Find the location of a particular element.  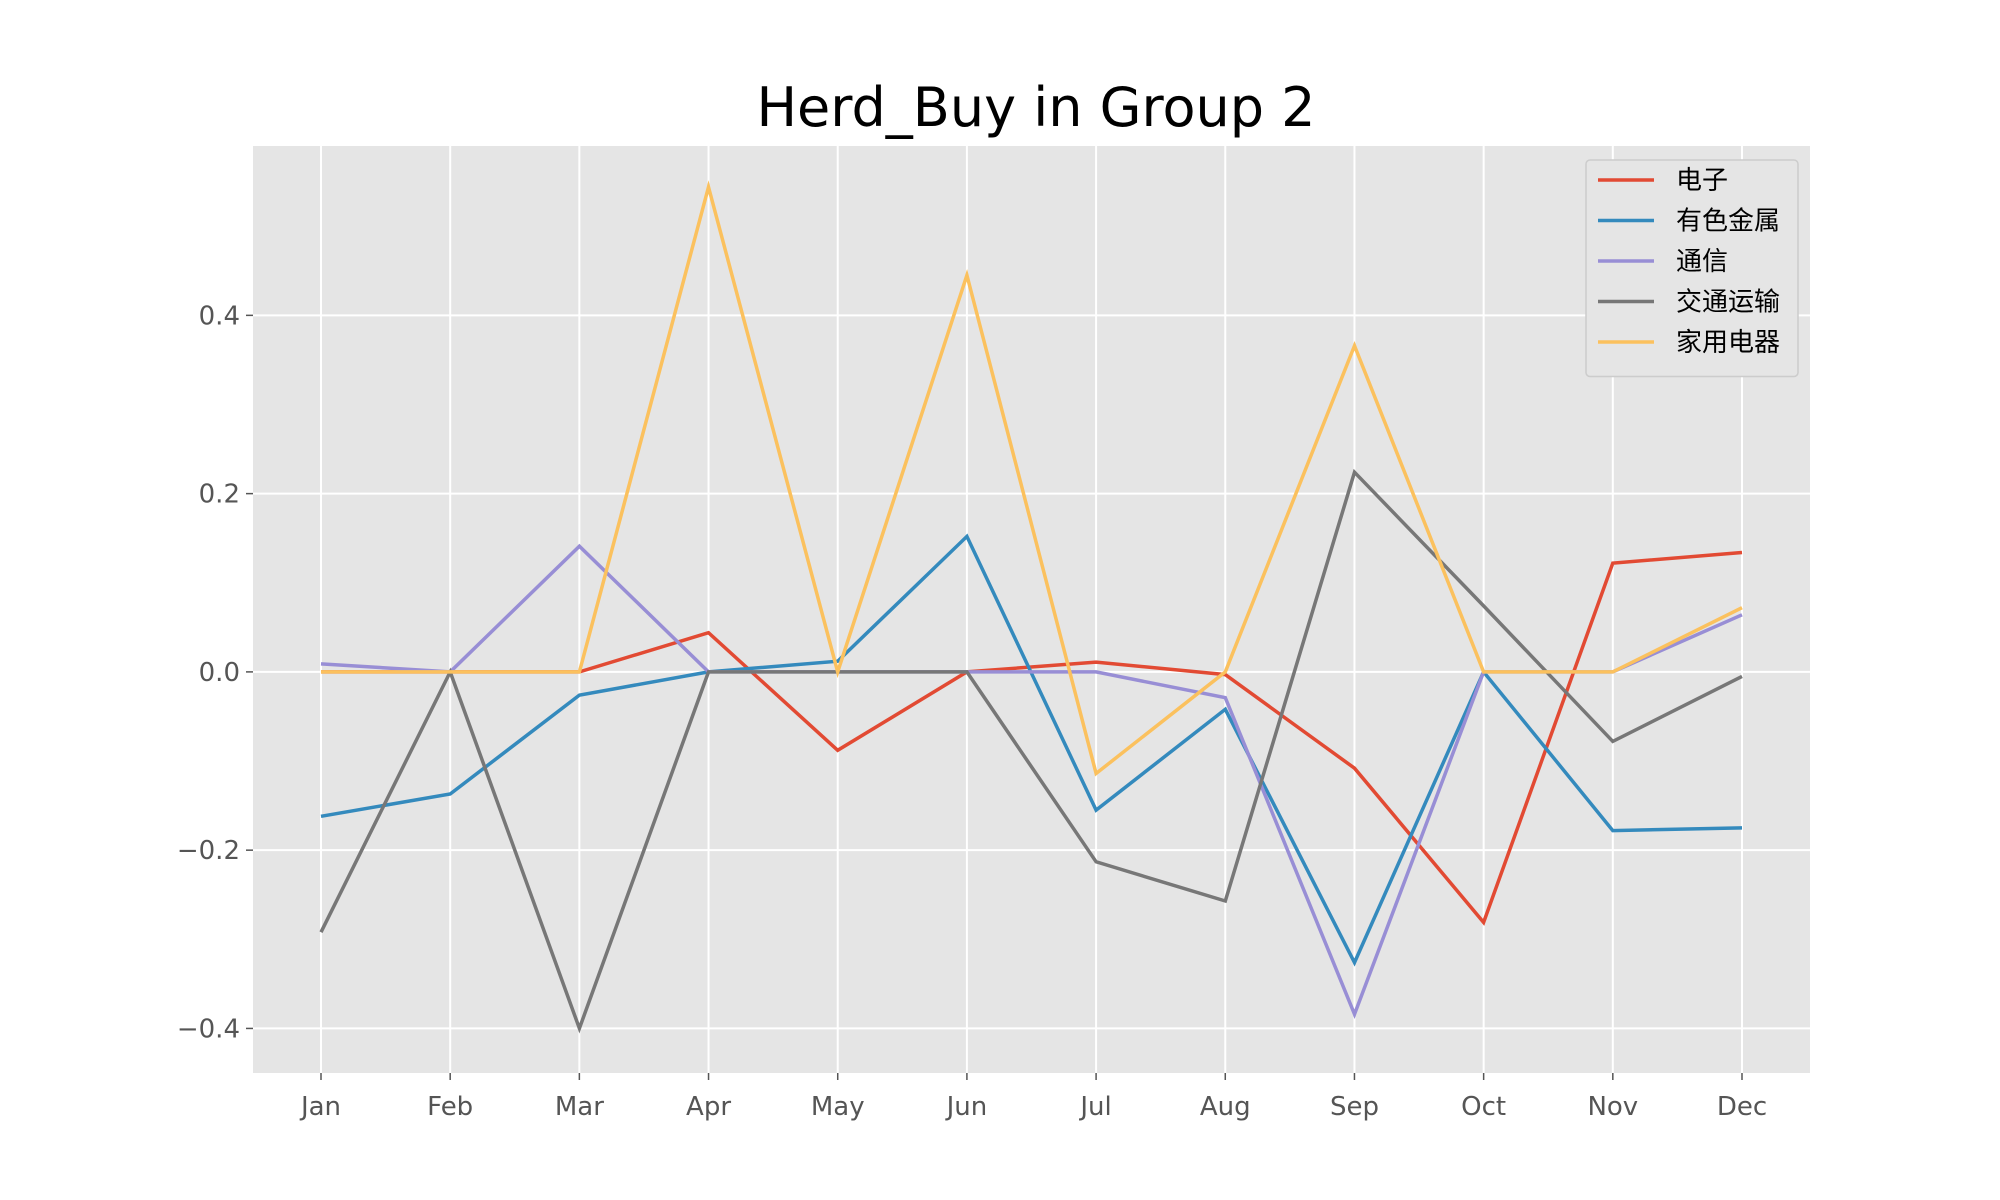

chart-title: Herd_Buy in Group 2 is located at coordinates (1035, 107).